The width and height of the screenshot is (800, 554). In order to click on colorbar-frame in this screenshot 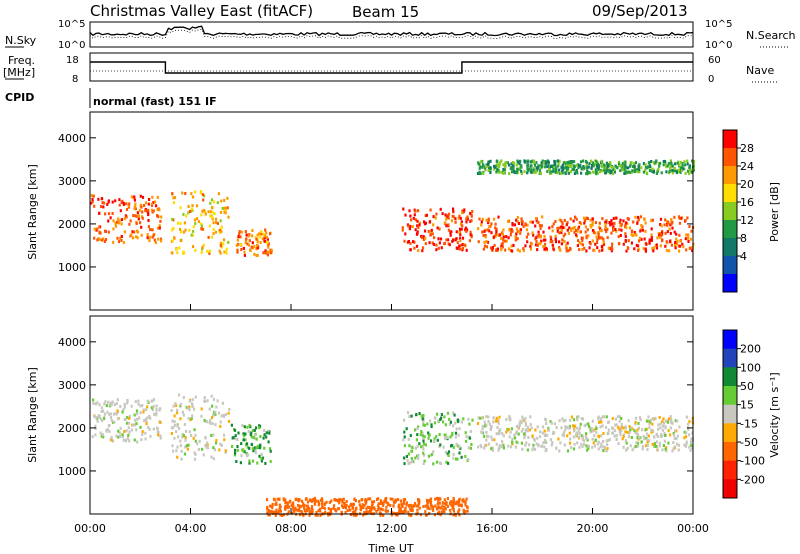, I will do `click(730, 414)`.